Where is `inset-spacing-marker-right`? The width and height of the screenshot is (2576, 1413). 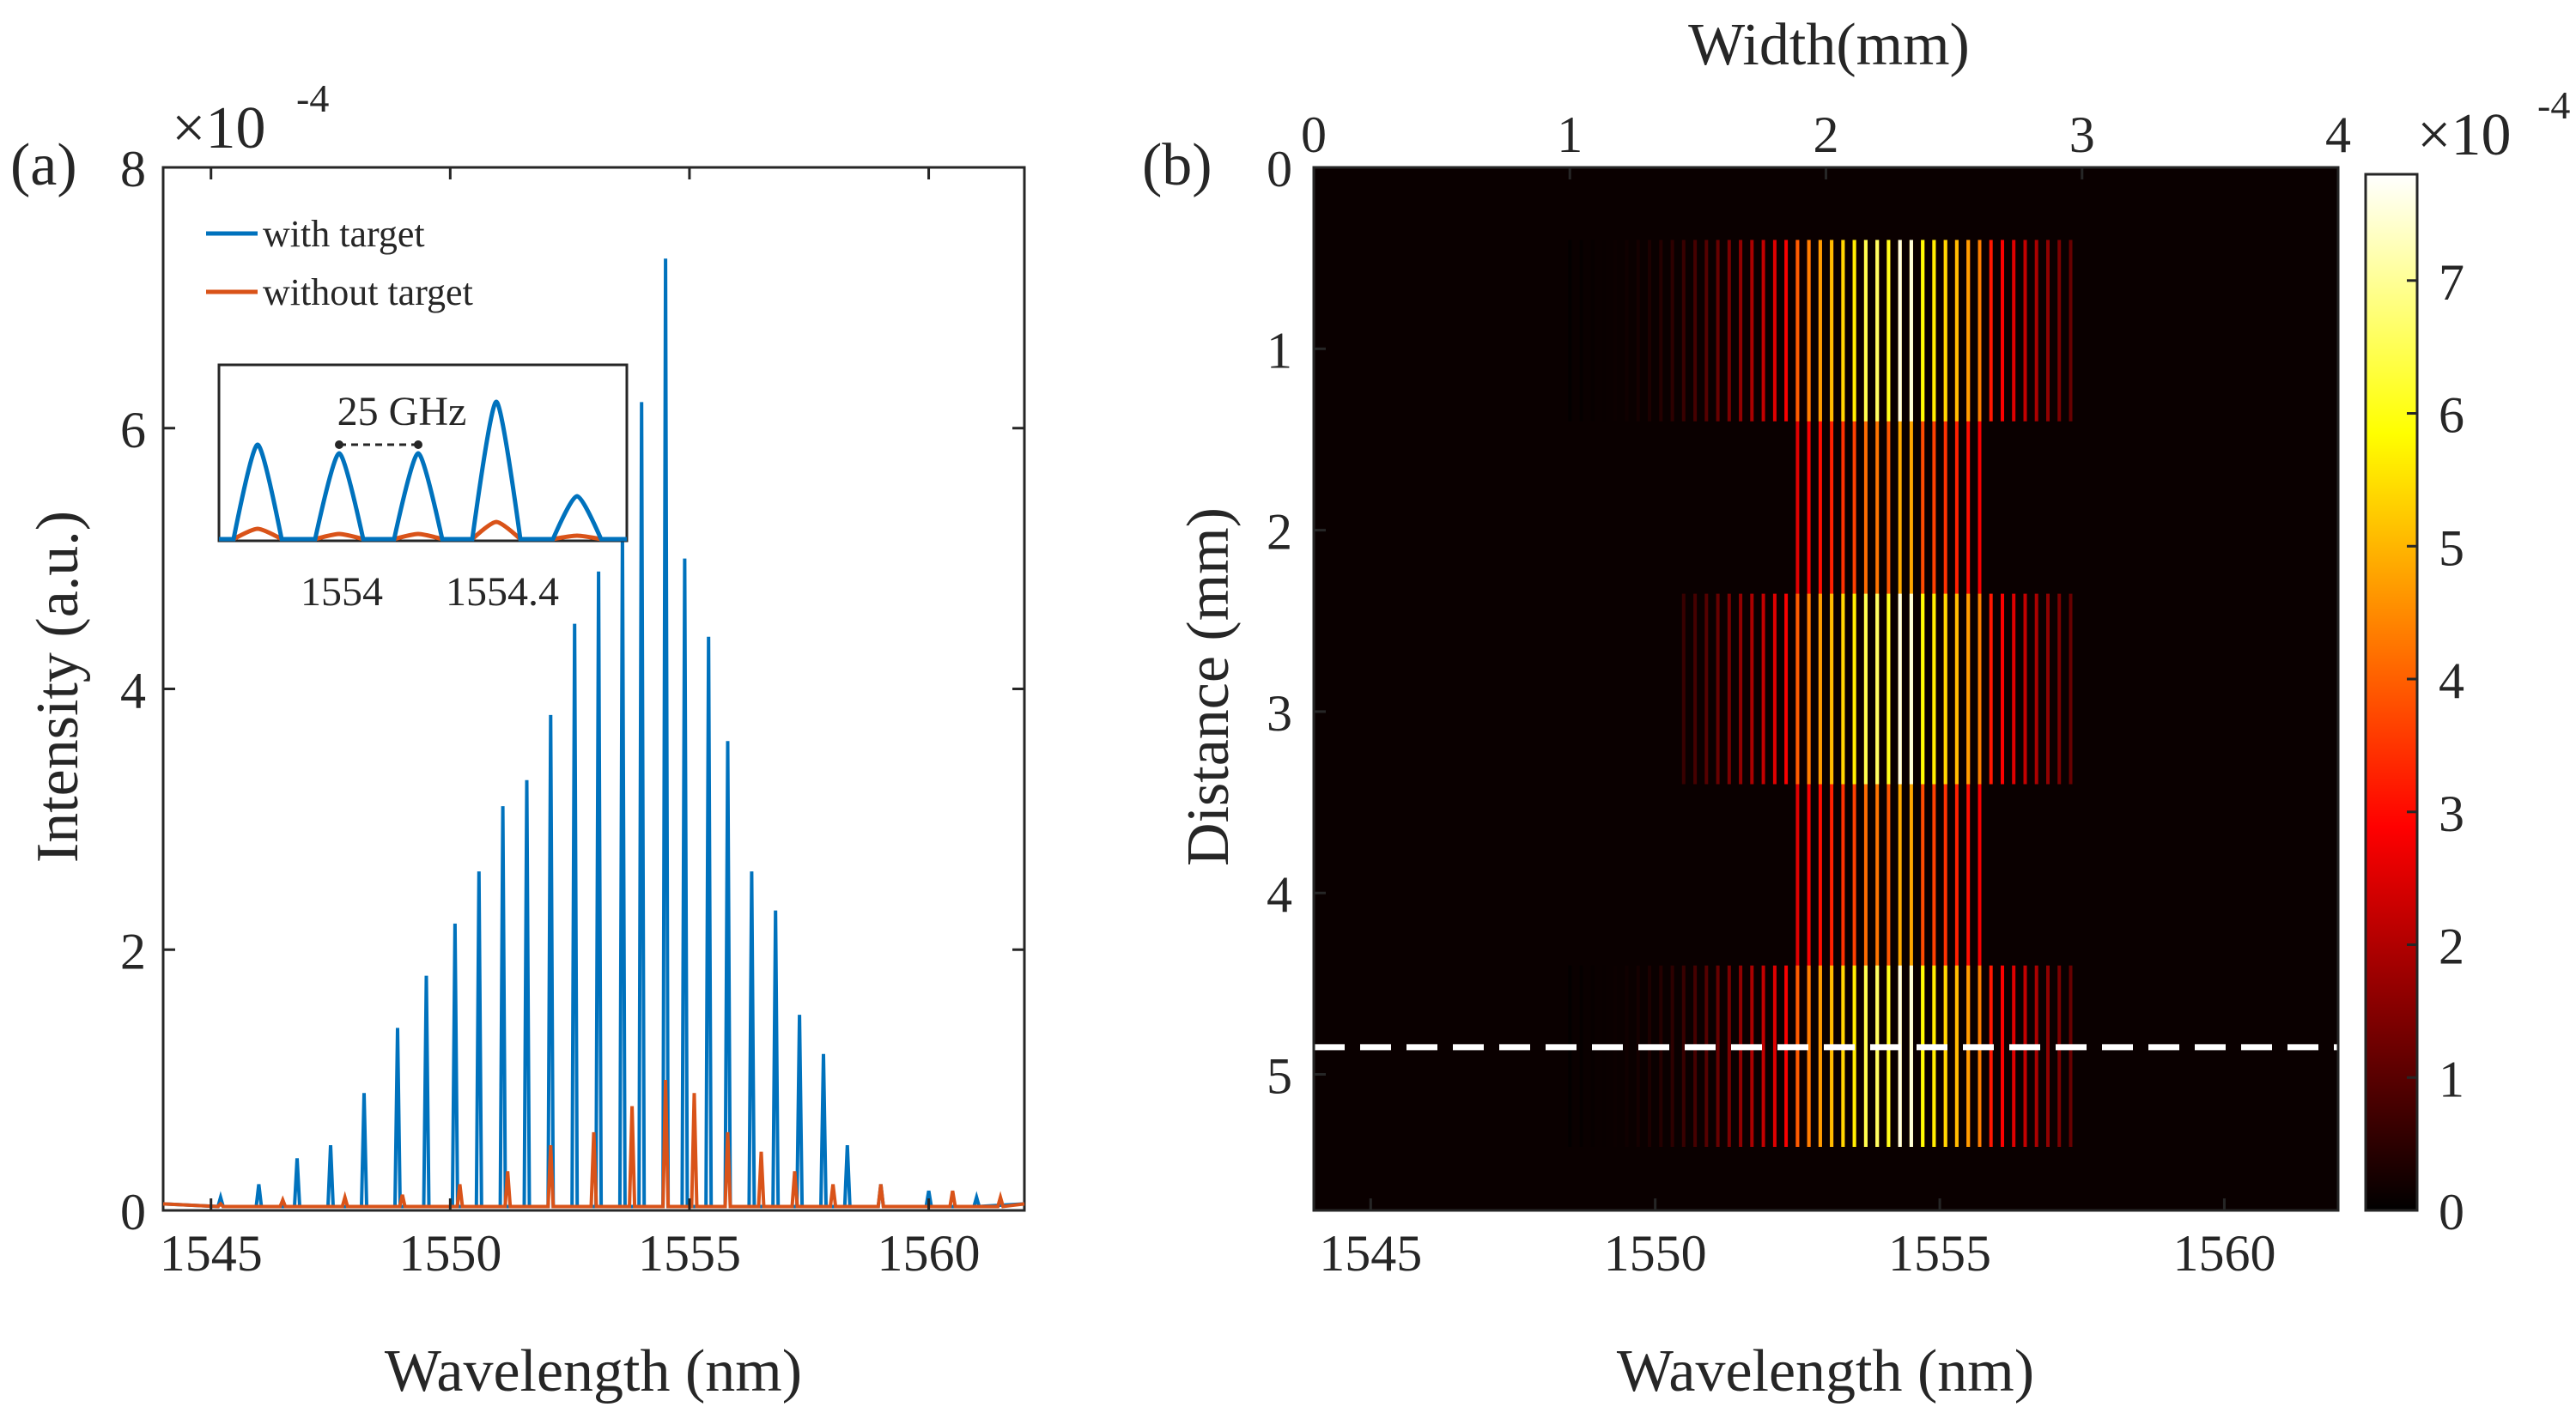 inset-spacing-marker-right is located at coordinates (418, 444).